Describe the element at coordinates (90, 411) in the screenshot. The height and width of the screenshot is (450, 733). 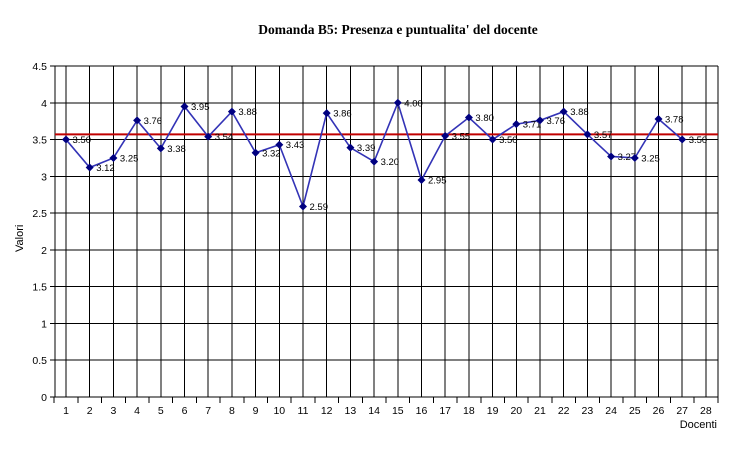
I see `x-tick-label: 2` at that location.